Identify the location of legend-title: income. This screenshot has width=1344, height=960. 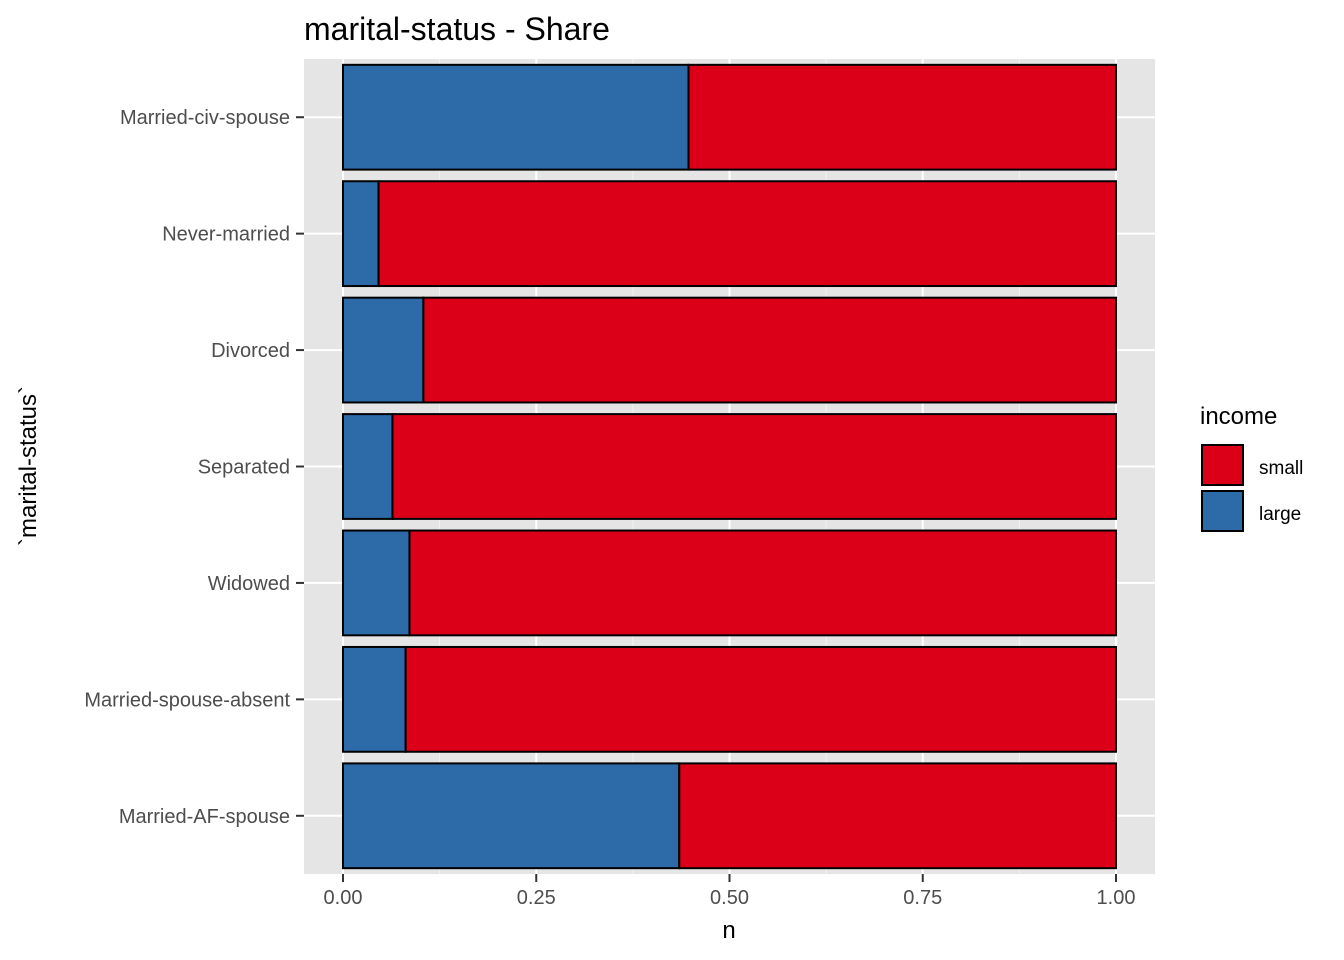
(1238, 416).